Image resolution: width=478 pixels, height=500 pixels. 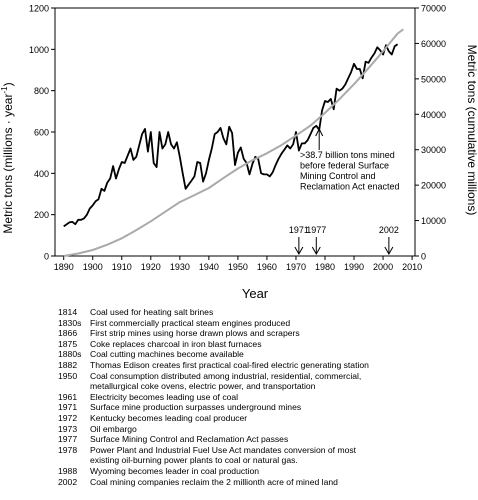 What do you see at coordinates (68, 449) in the screenshot?
I see `timeline-year: 1978` at bounding box center [68, 449].